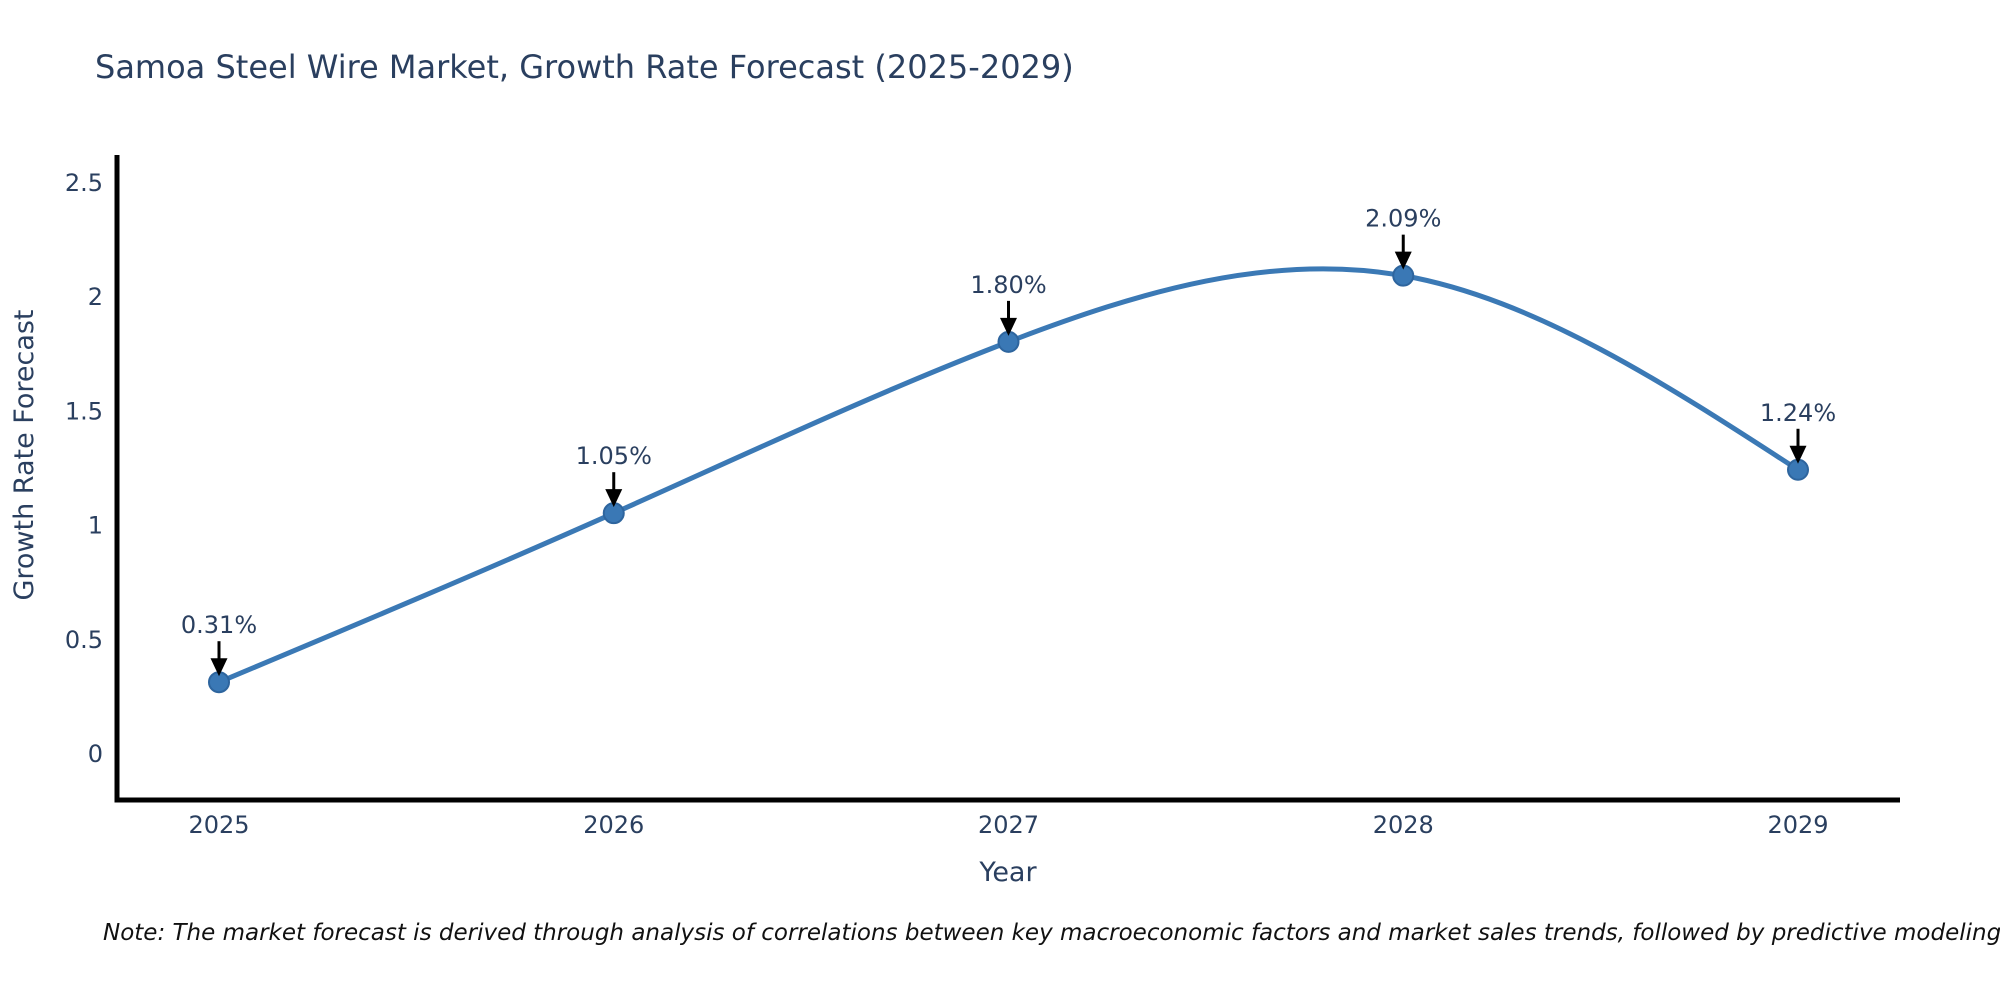  Describe the element at coordinates (95, 297) in the screenshot. I see `y-tick-label: 2` at that location.